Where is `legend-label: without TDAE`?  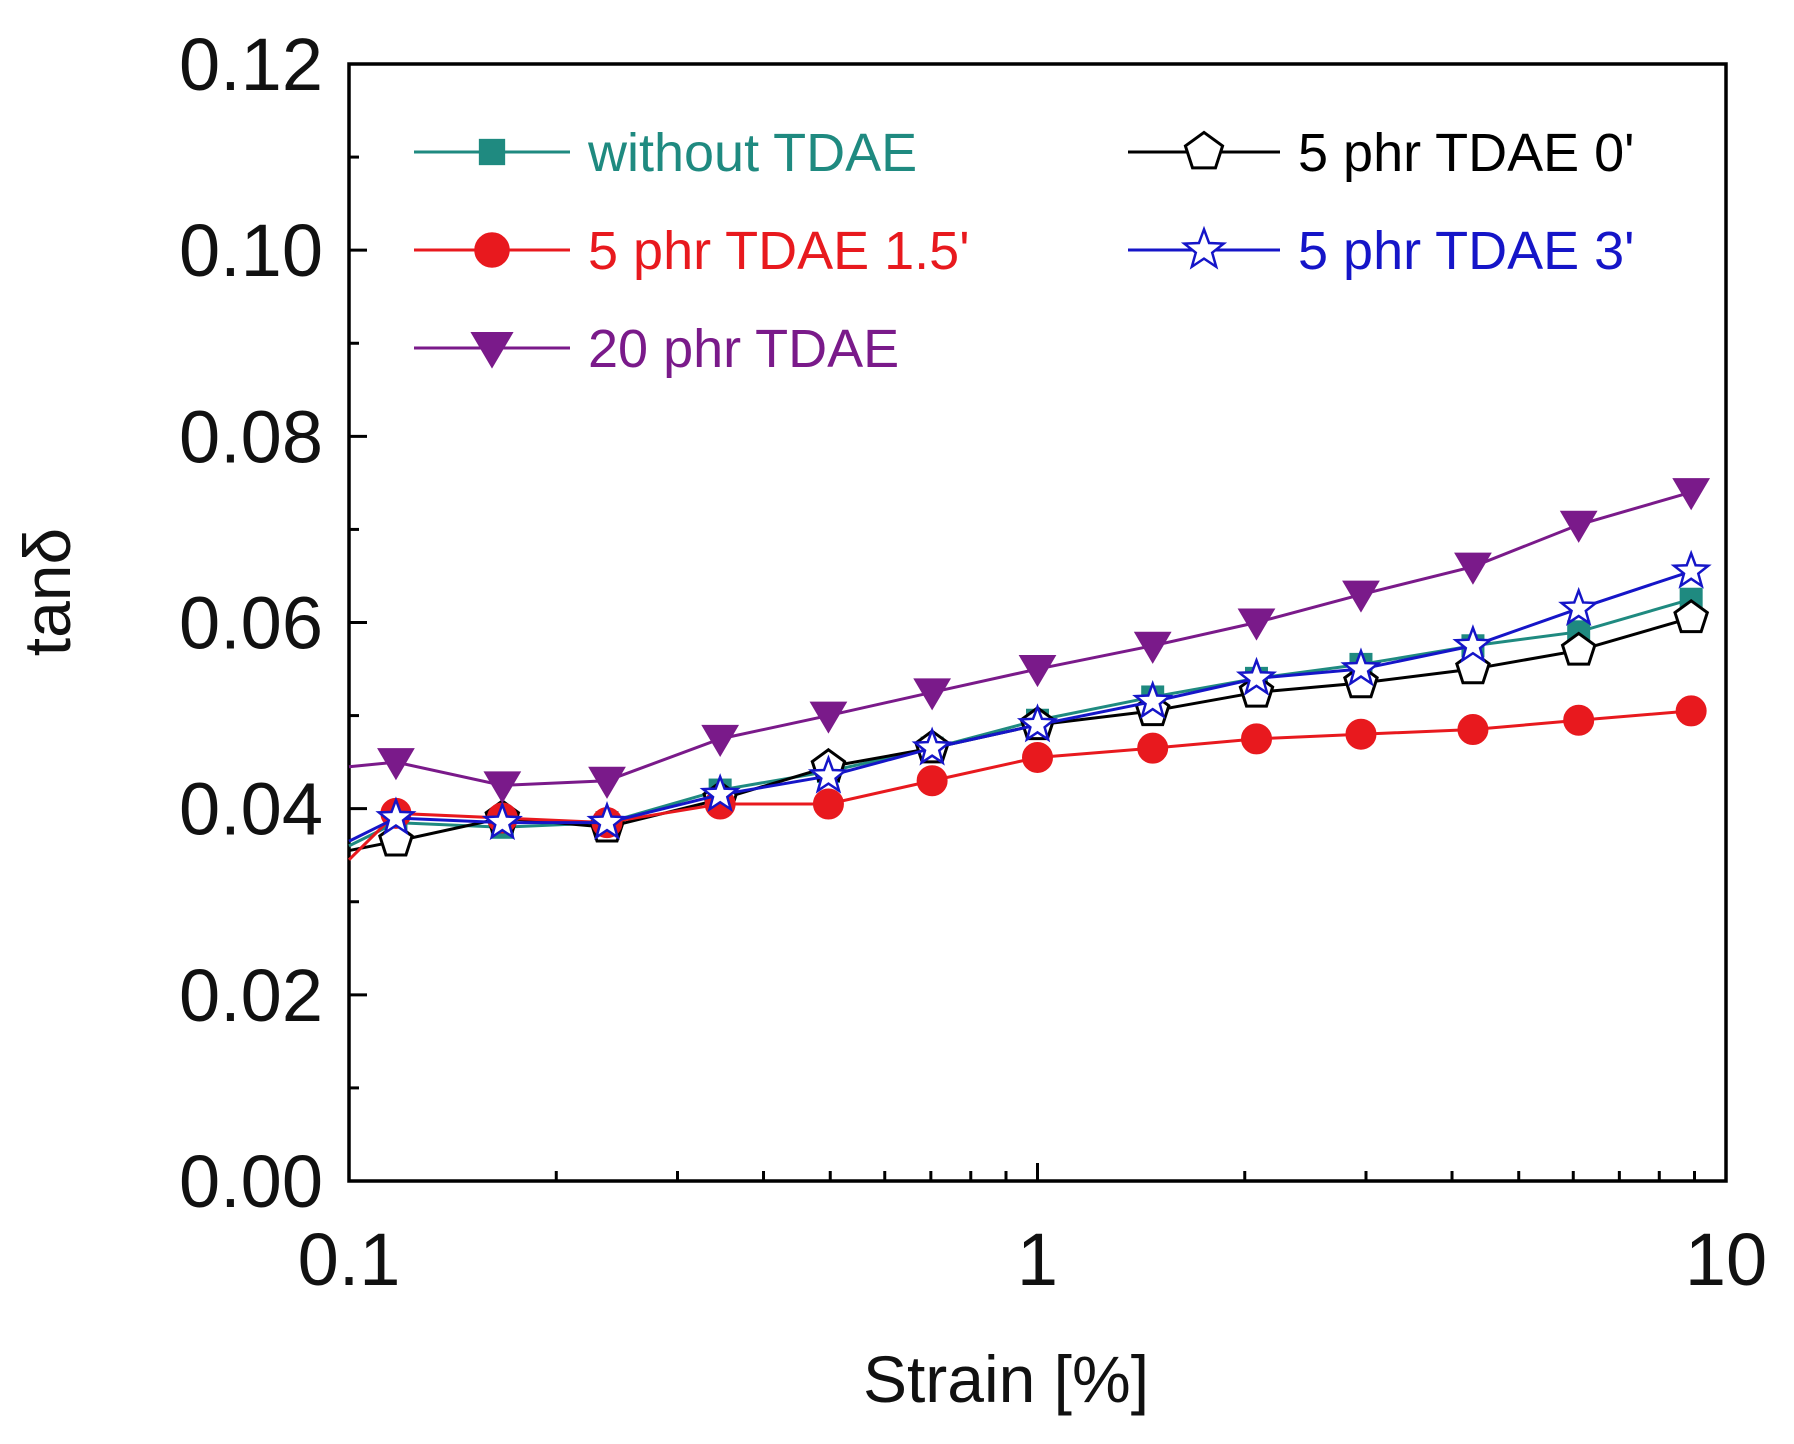 legend-label: without TDAE is located at coordinates (752, 153).